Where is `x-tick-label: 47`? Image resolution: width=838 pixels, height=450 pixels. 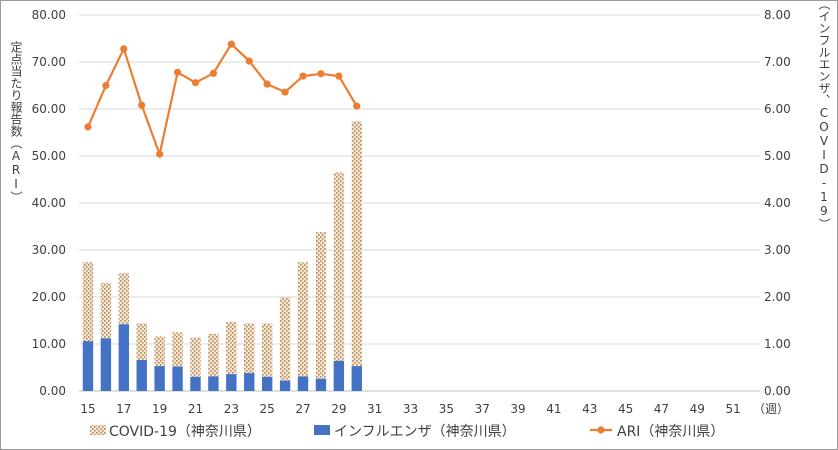 x-tick-label: 47 is located at coordinates (661, 409).